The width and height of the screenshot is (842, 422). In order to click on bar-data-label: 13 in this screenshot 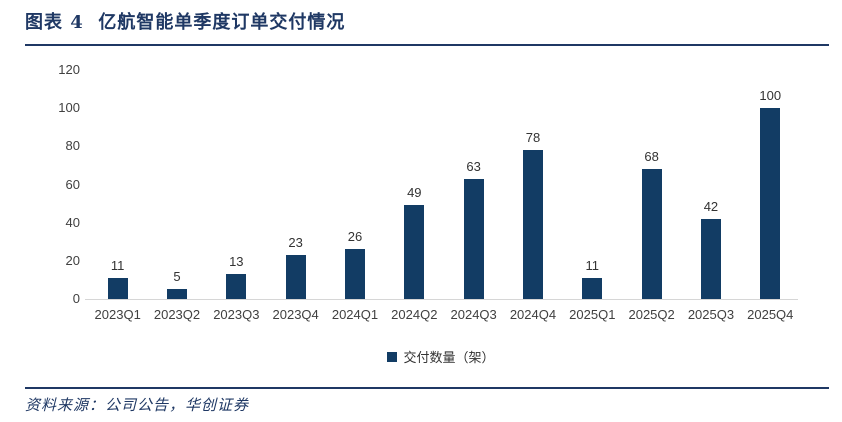, I will do `click(236, 261)`.